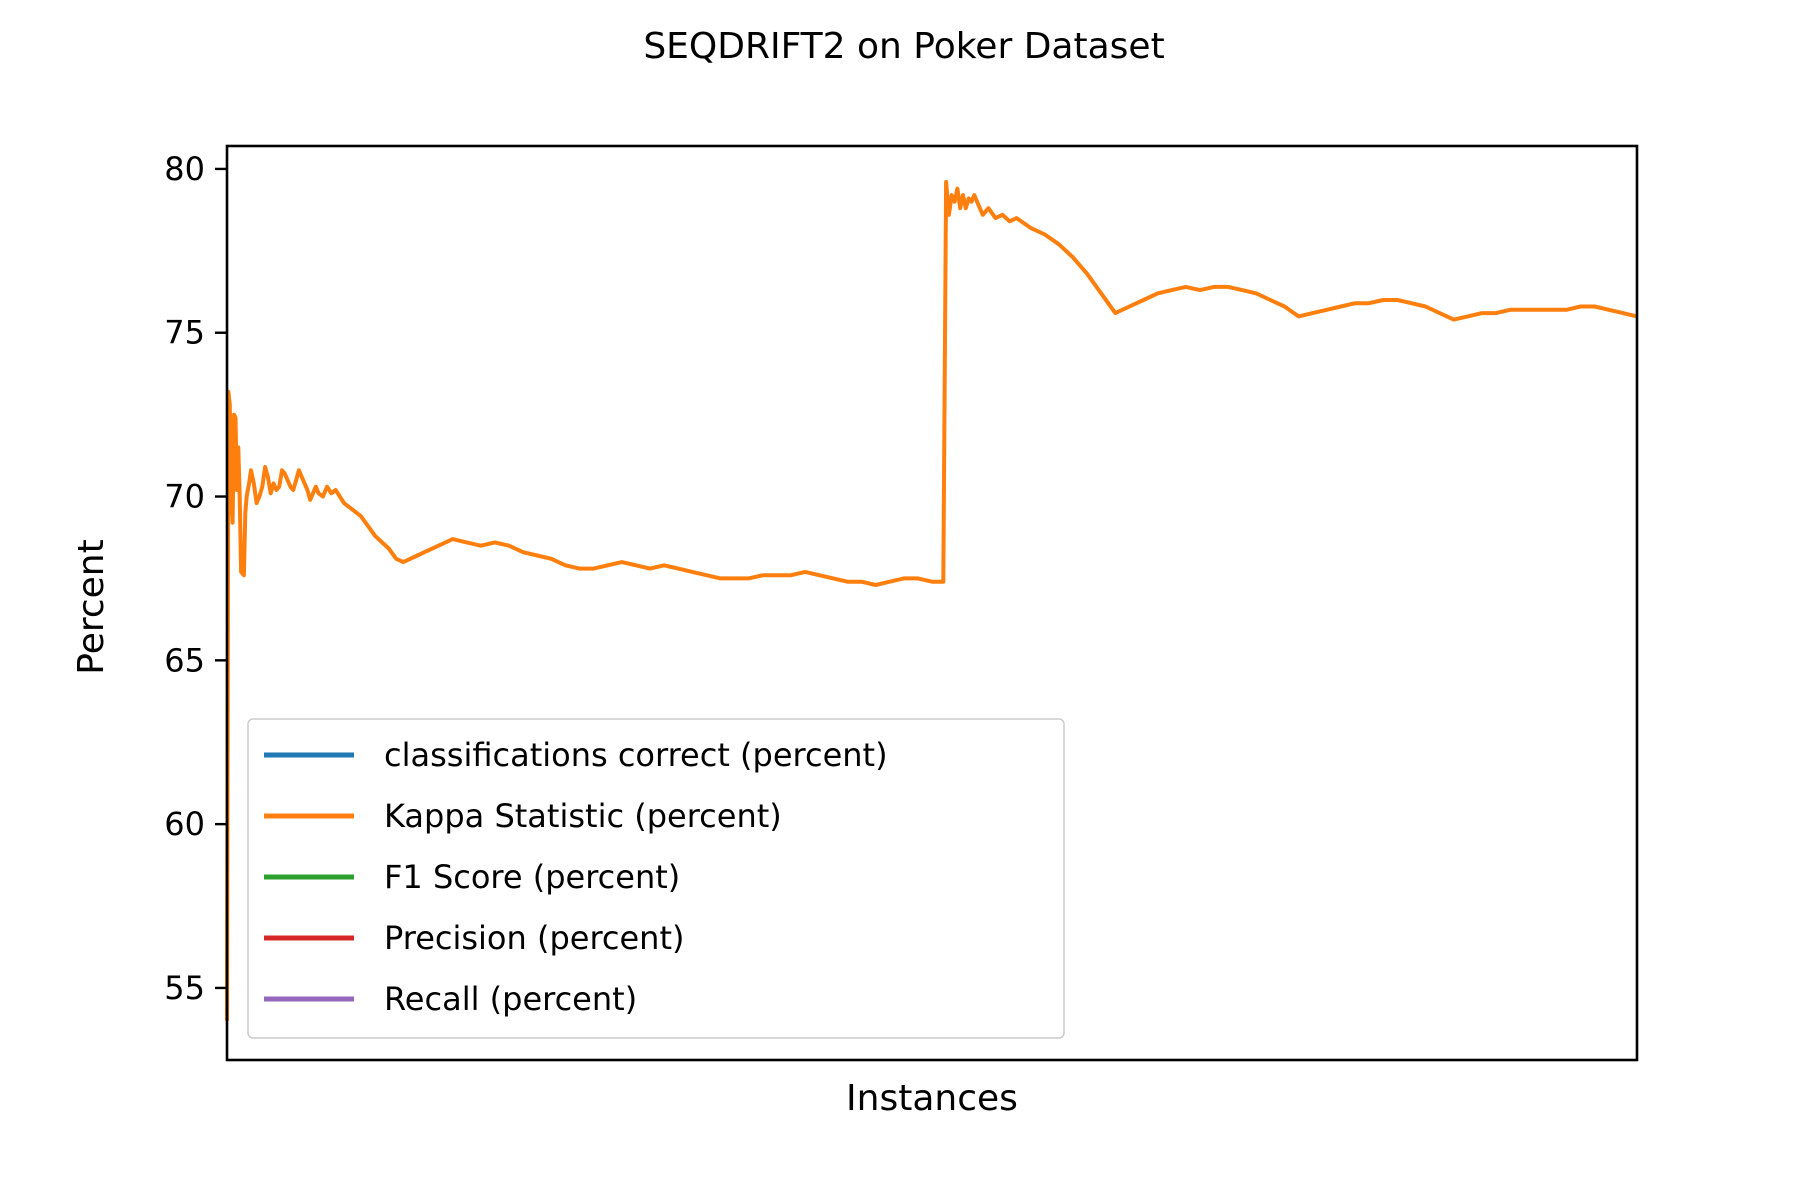  What do you see at coordinates (195, 578) in the screenshot?
I see `y-axis-ticks: 55 60 65 70 75 80` at bounding box center [195, 578].